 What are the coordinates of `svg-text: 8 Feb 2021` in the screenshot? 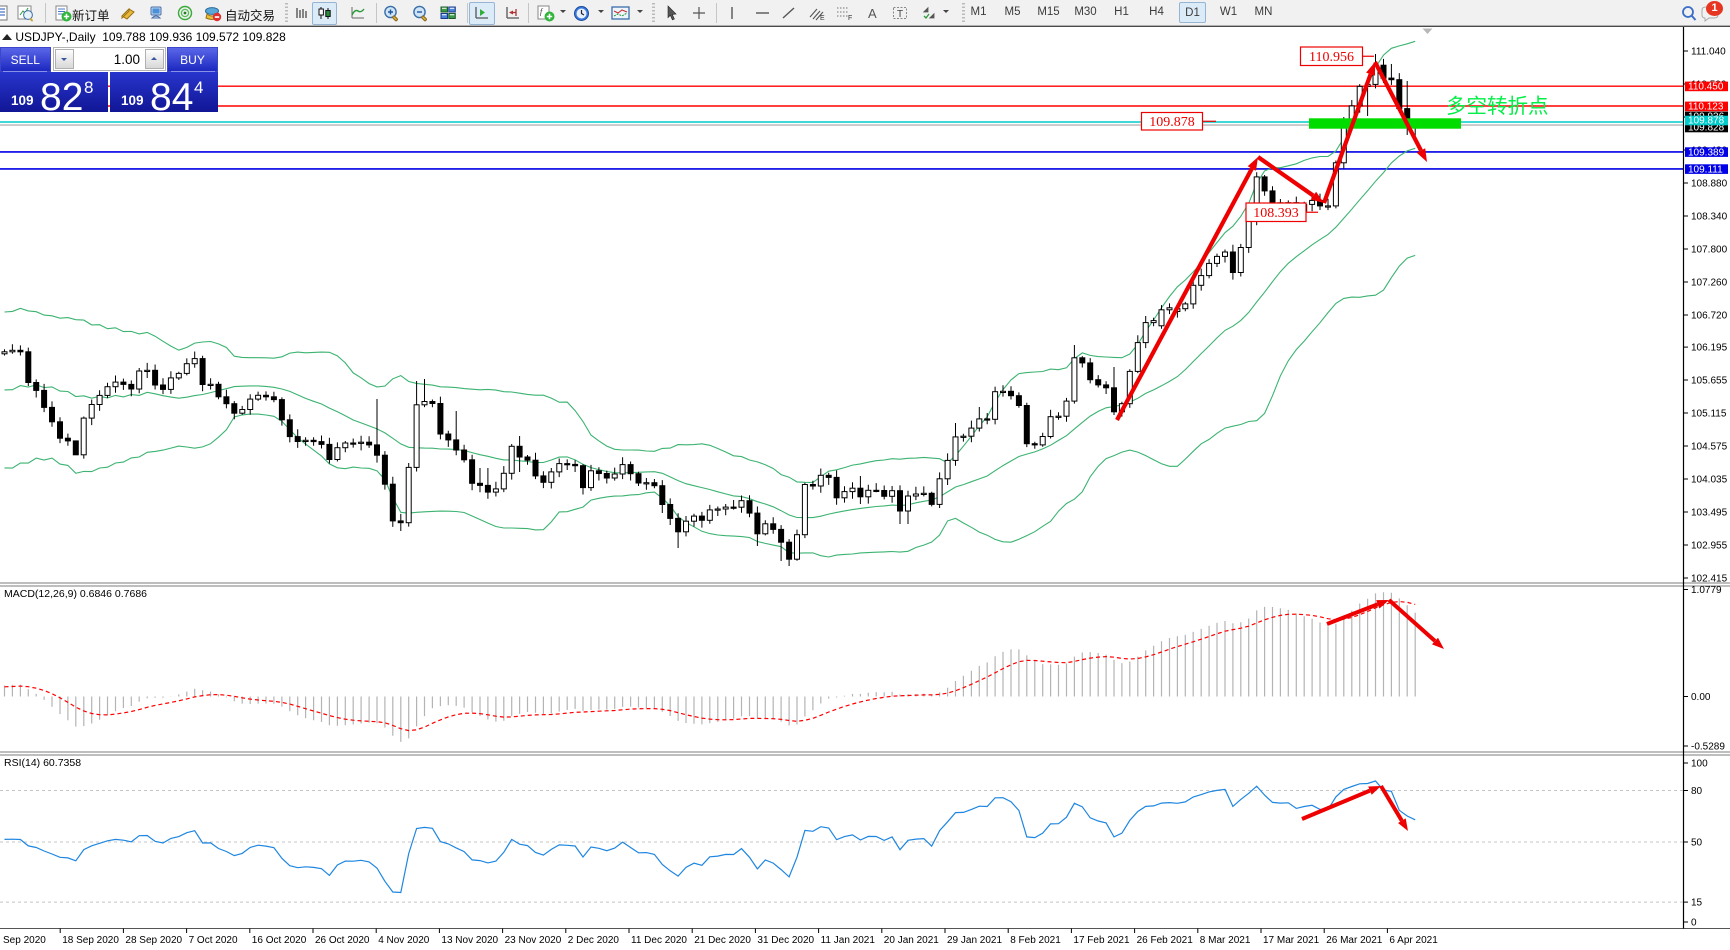 It's located at (1035, 940).